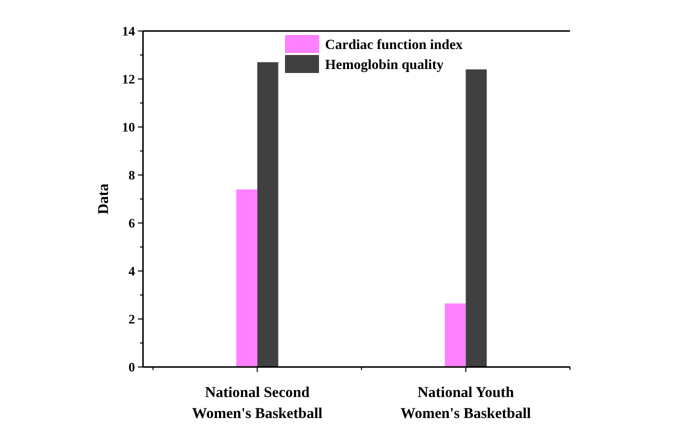  What do you see at coordinates (394, 45) in the screenshot?
I see `legend-label: Cardiac function index` at bounding box center [394, 45].